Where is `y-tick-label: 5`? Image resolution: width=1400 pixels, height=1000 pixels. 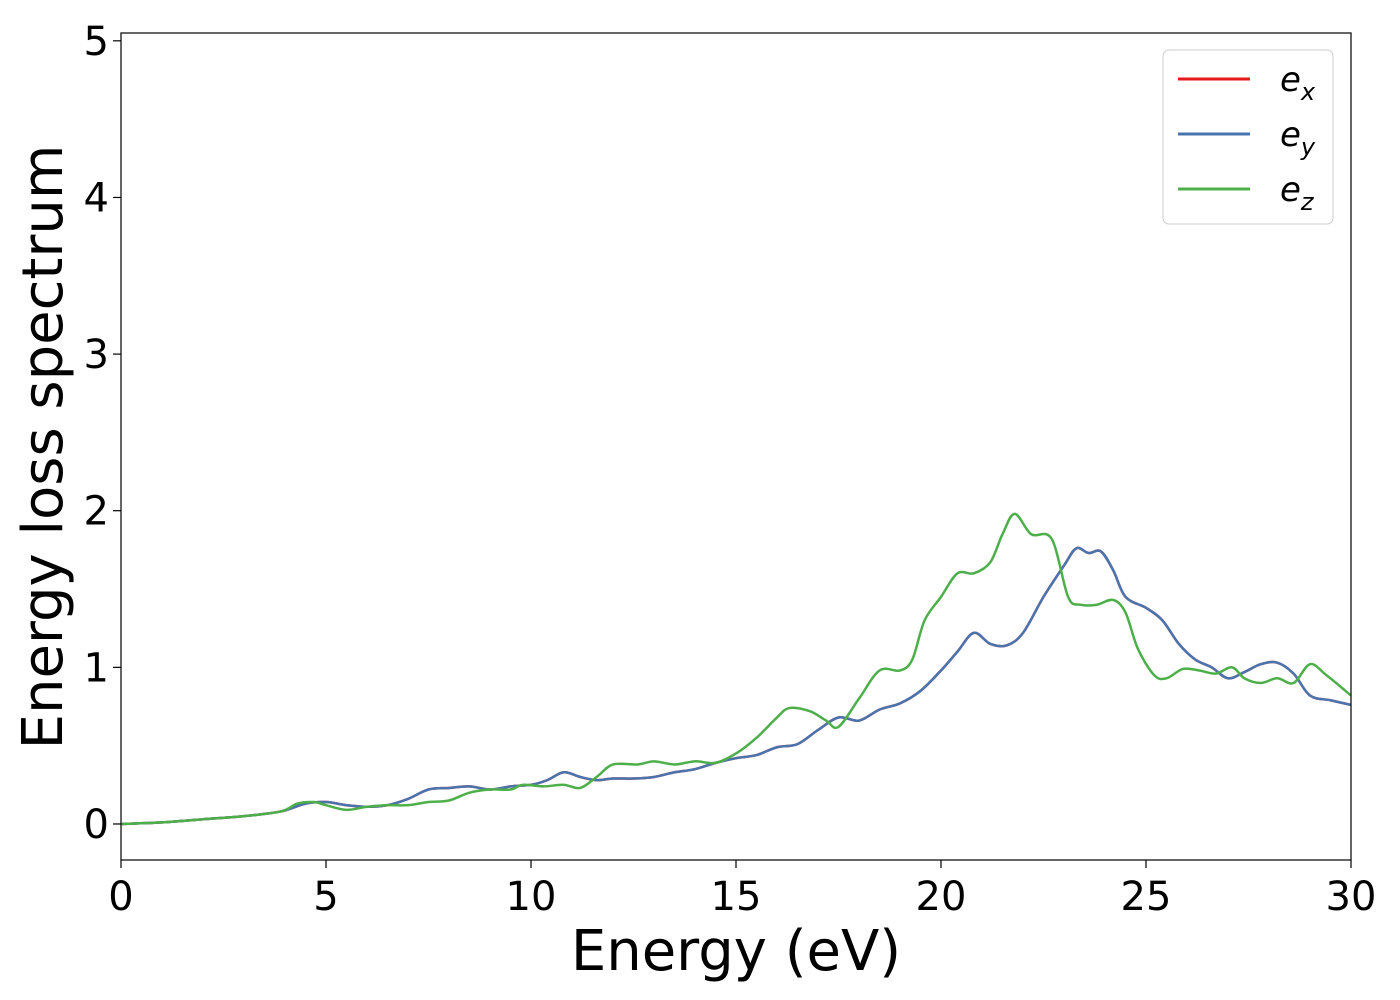 y-tick-label: 5 is located at coordinates (96, 42).